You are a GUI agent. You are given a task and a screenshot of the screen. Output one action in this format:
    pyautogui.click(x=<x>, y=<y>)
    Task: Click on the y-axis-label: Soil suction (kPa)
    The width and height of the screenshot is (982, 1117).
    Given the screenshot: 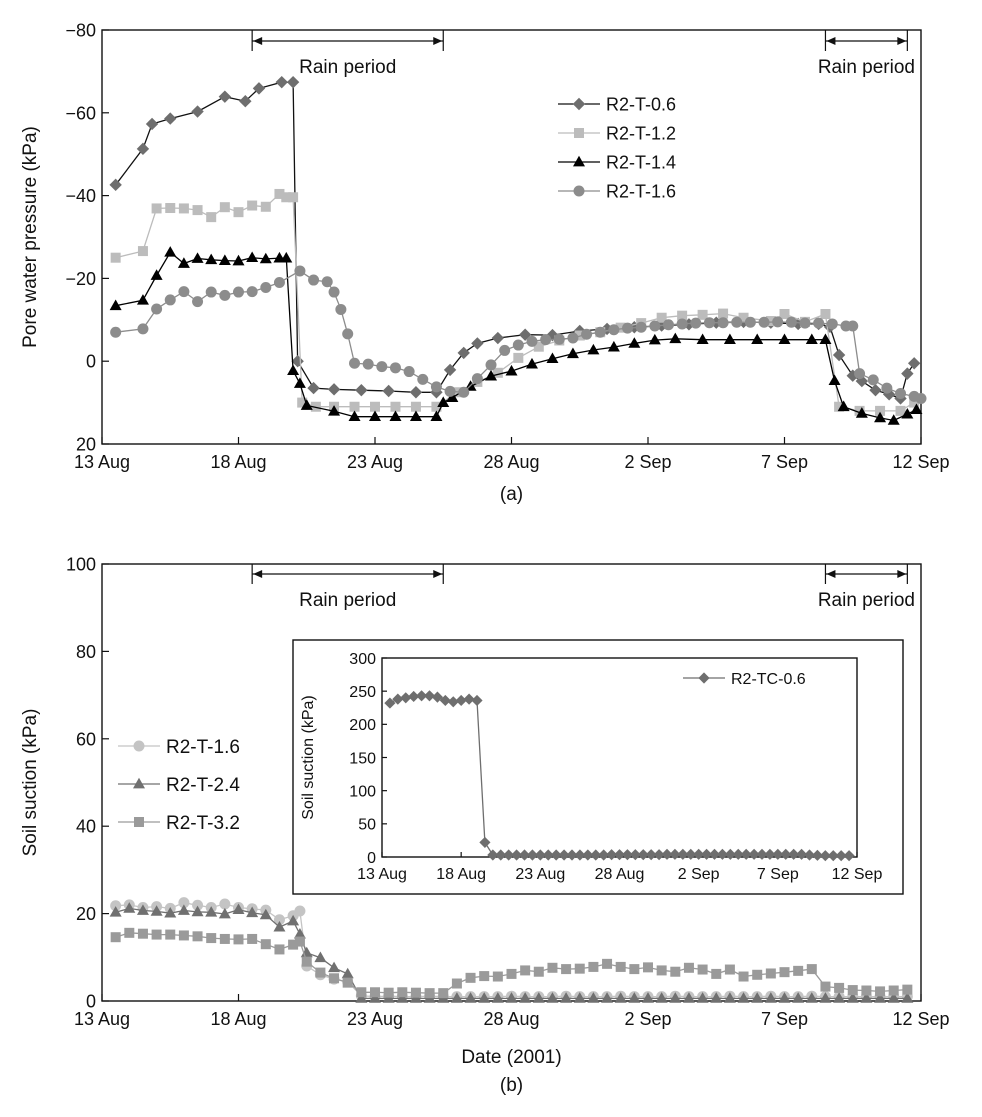 What is the action you would take?
    pyautogui.click(x=308, y=757)
    